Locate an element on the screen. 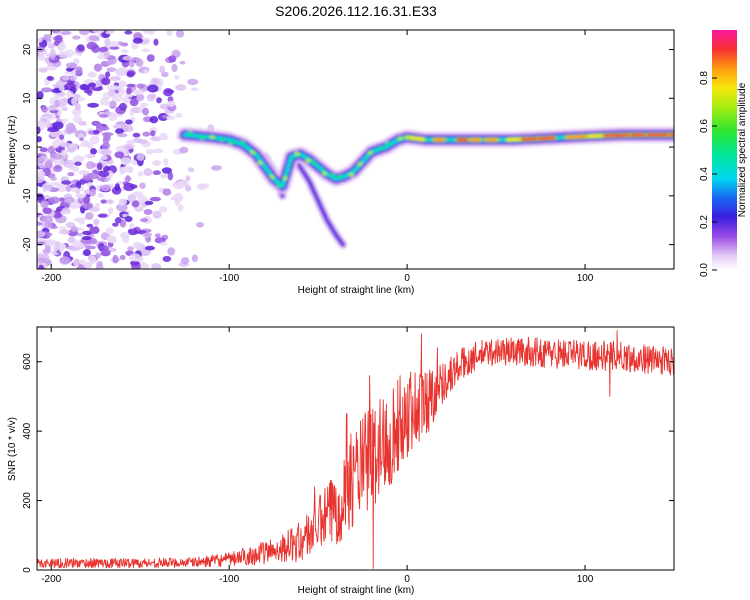  spectrogram-x-axis-label: Height of straight line (km) is located at coordinates (356, 290).